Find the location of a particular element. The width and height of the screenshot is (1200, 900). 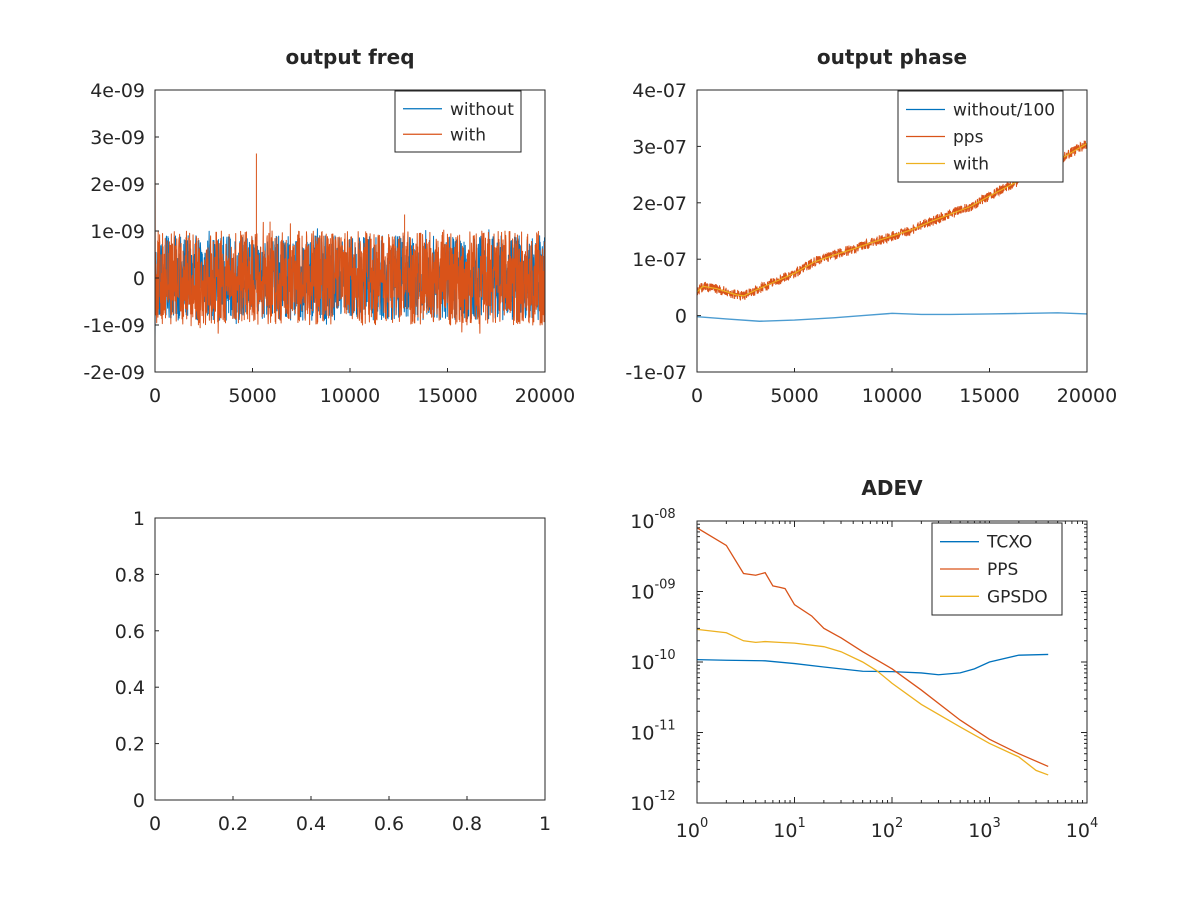

y-tick-label: 10-08 is located at coordinates (652, 520).